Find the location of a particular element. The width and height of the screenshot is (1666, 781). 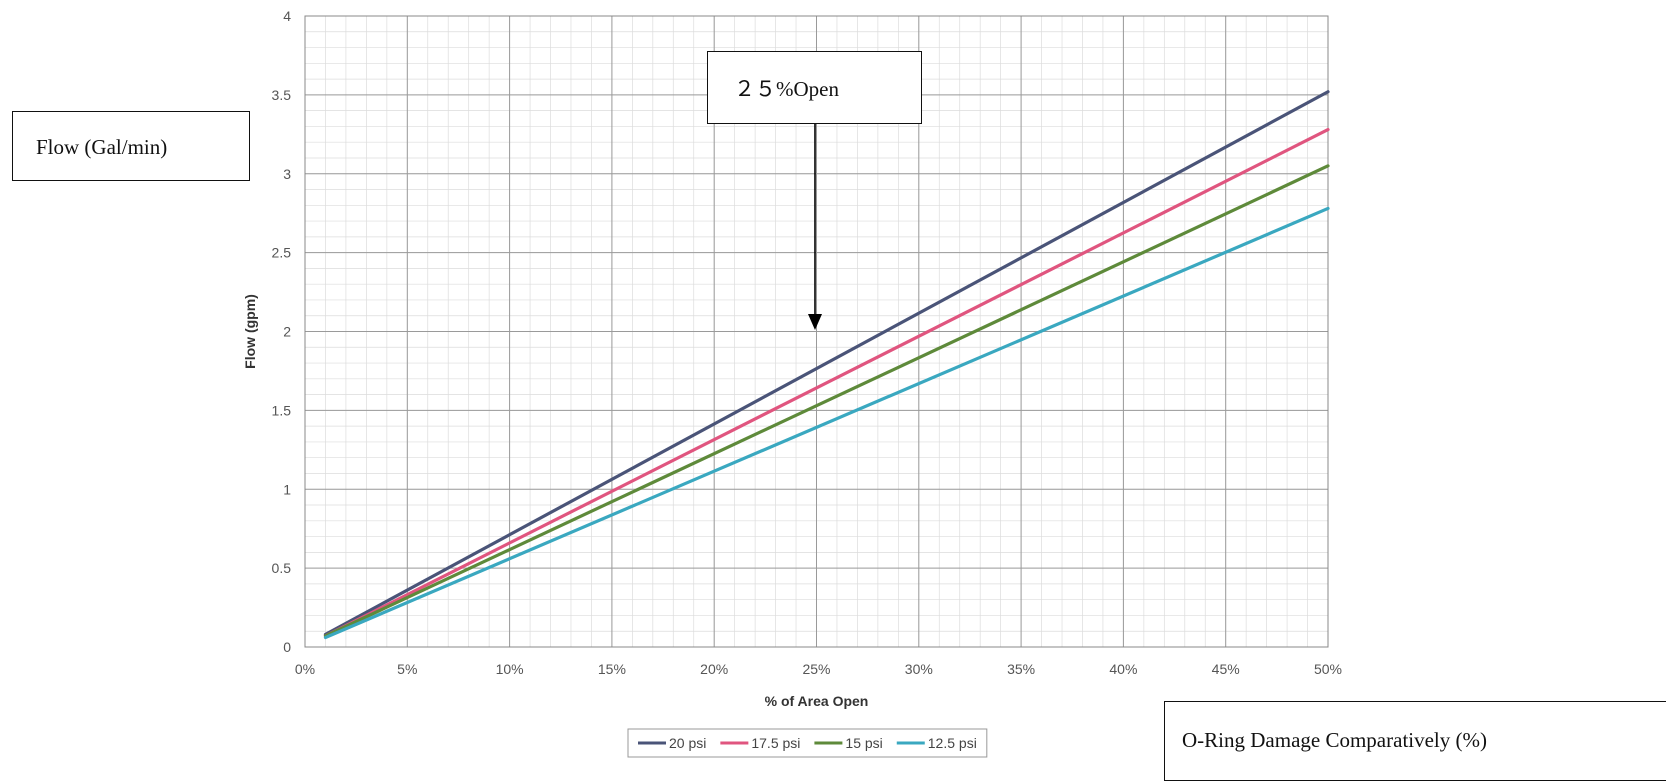

y-tick-label: 0 is located at coordinates (287, 647).